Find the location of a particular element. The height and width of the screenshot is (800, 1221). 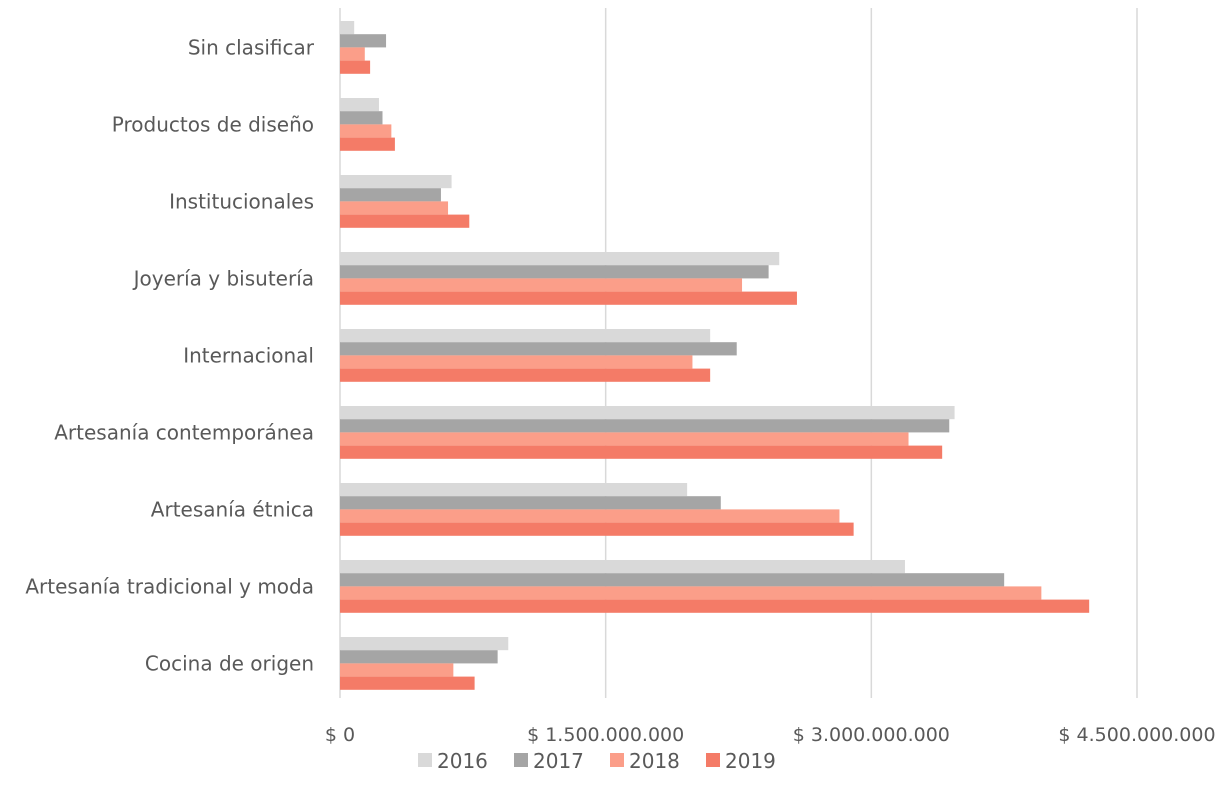

category-label: Internacional is located at coordinates (248, 355).